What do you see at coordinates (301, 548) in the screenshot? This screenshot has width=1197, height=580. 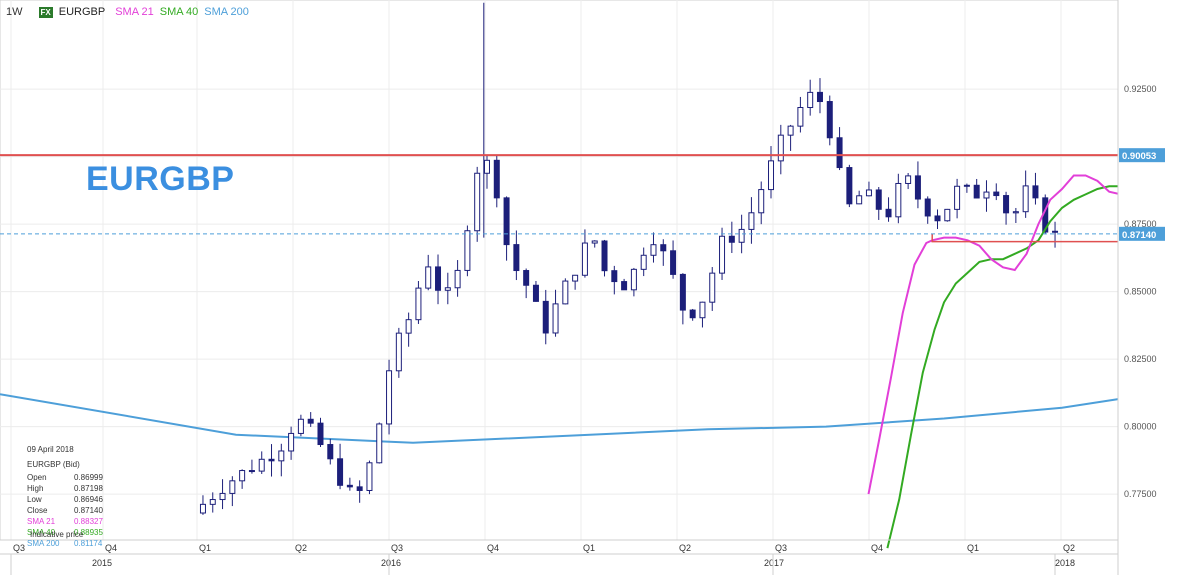 I see `x-tick-label: Q2` at bounding box center [301, 548].